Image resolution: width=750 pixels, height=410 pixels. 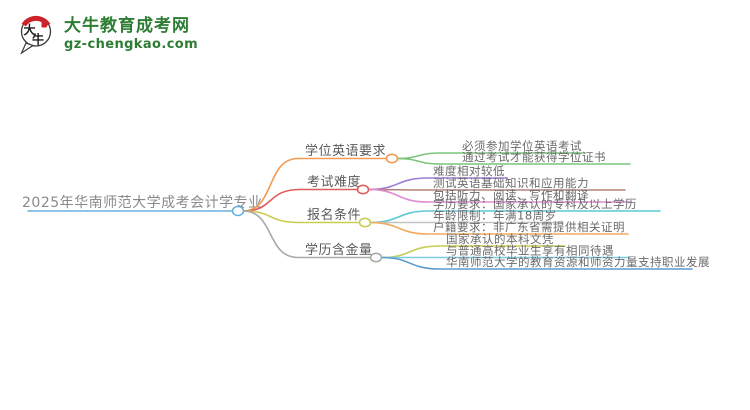 I want to click on logo-text: 大牛教育成考网 gz-chengkao.com, so click(x=131, y=34).